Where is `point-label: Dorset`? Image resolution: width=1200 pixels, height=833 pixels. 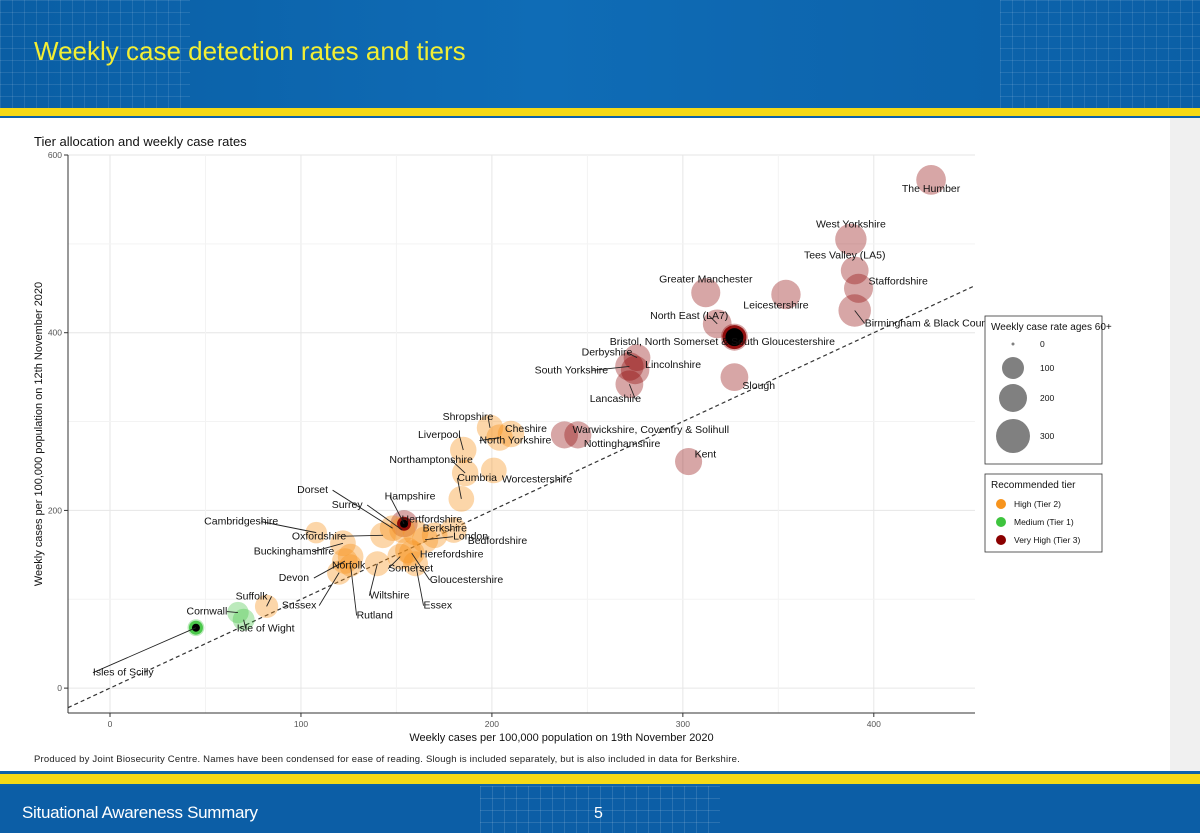
point-label: Dorset is located at coordinates (312, 490).